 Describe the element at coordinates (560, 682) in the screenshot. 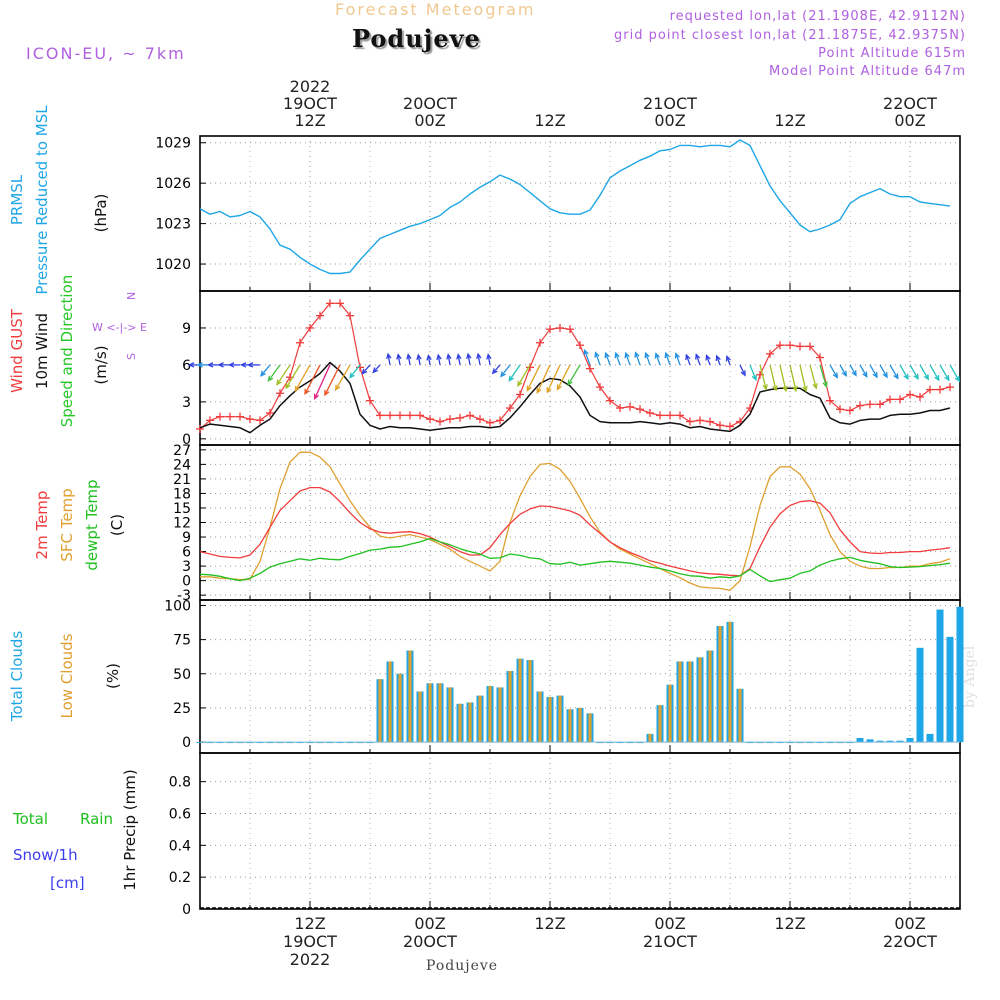

I see `low-cloud-bars` at that location.